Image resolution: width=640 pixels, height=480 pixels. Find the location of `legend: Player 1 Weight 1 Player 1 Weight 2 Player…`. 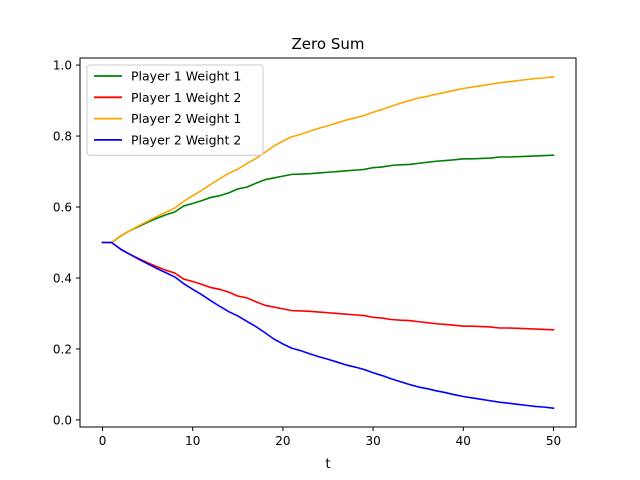

legend: Player 1 Weight 1 Player 1 Weight 2 Player… is located at coordinates (175, 110).